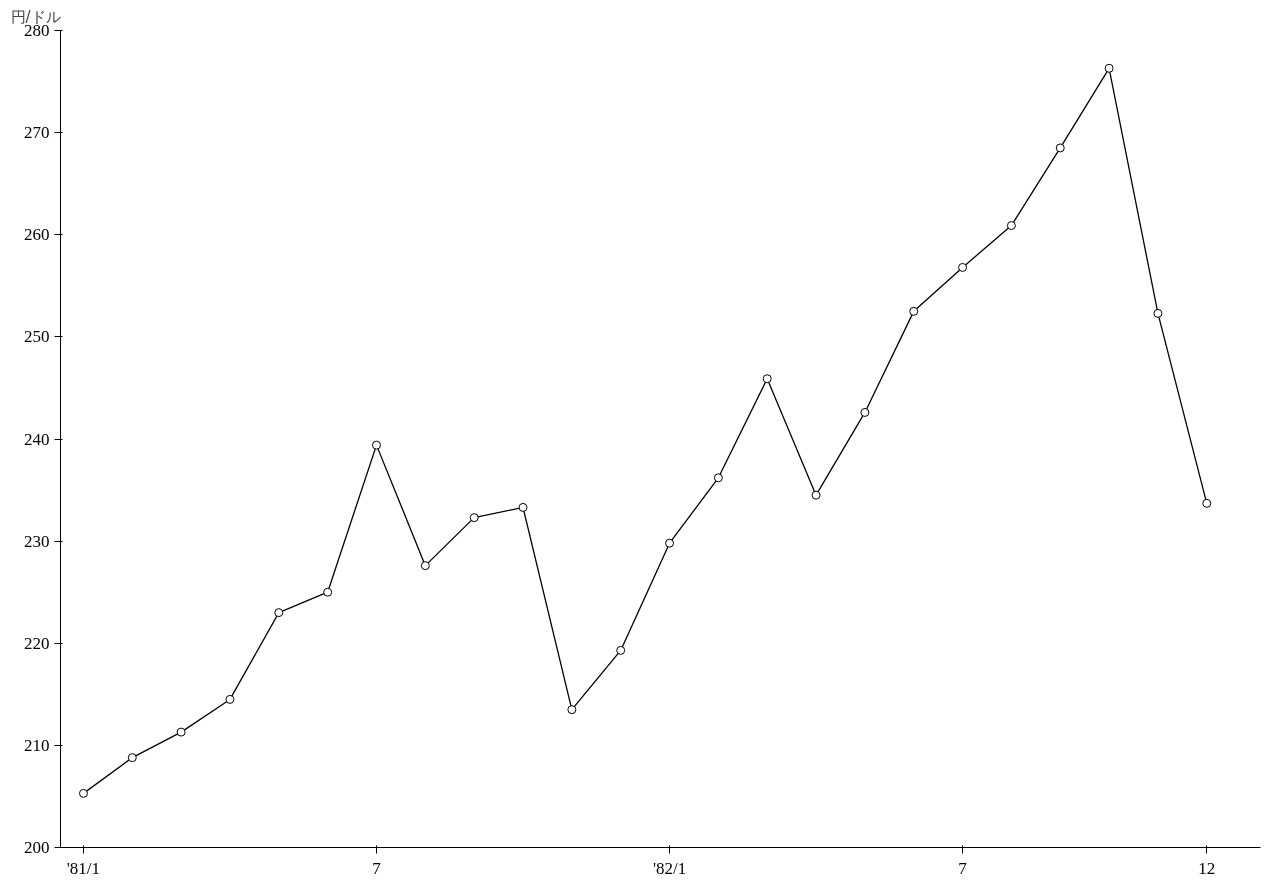  Describe the element at coordinates (83, 868) in the screenshot. I see `x-tick-label: '81/1` at that location.